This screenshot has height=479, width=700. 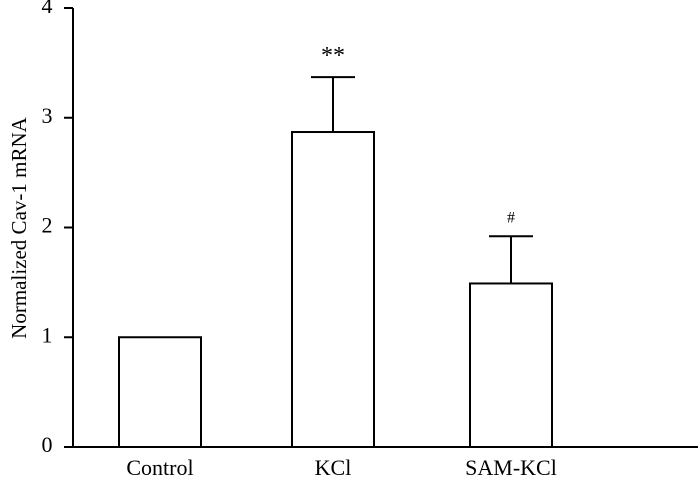 What do you see at coordinates (511, 217) in the screenshot?
I see `significance-mark-sam-kcl: #` at bounding box center [511, 217].